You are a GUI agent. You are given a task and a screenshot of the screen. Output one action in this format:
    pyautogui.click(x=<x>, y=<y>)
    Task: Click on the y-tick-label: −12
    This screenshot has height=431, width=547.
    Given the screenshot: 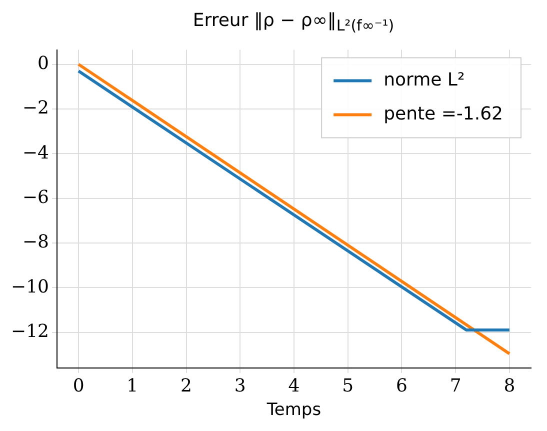 What is the action you would take?
    pyautogui.click(x=29, y=331)
    